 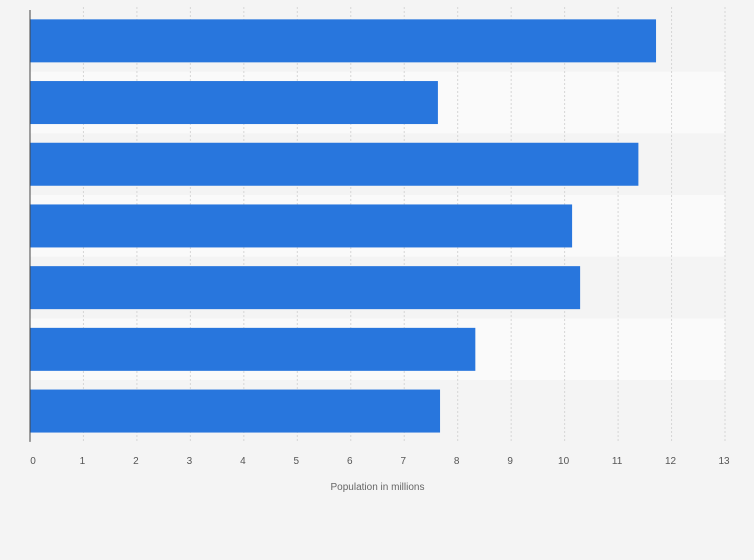 What do you see at coordinates (297, 461) in the screenshot?
I see `x-tick-label: 5` at bounding box center [297, 461].